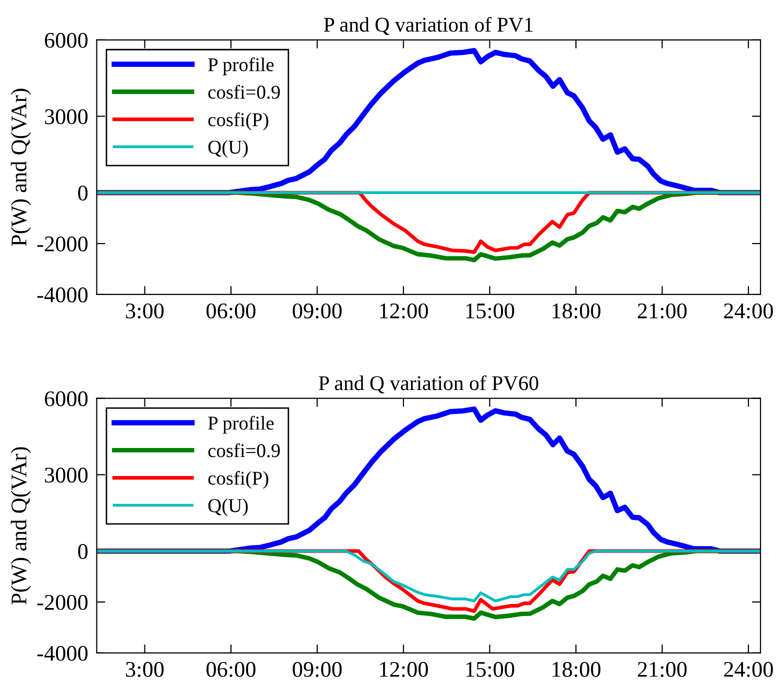 Image resolution: width=780 pixels, height=688 pixels. Describe the element at coordinates (428, 25) in the screenshot. I see `chart-title: P and Q variation of PV1` at that location.